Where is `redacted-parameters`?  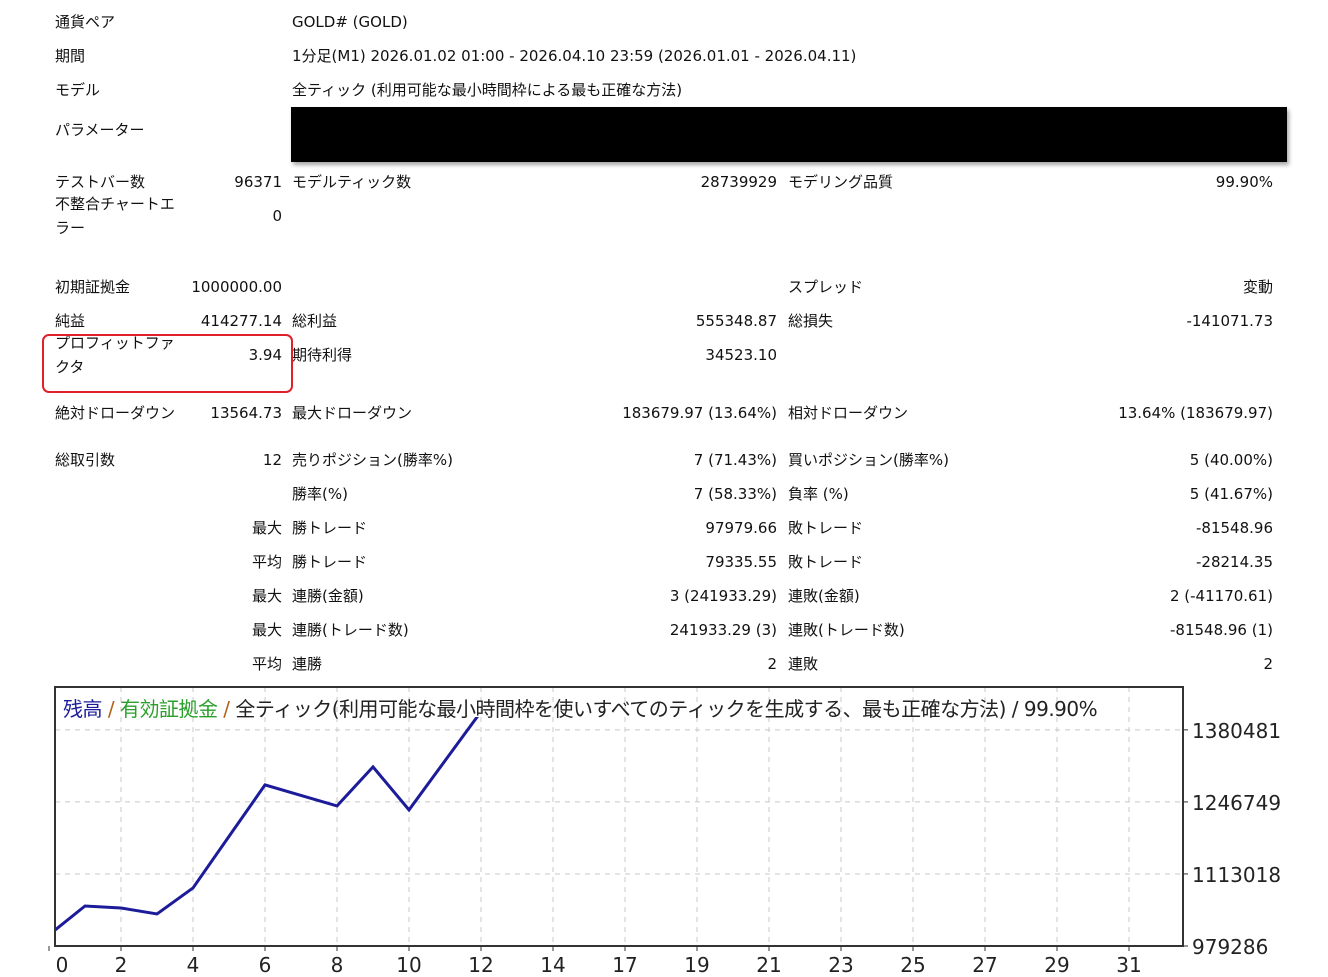
redacted-parameters is located at coordinates (789, 134).